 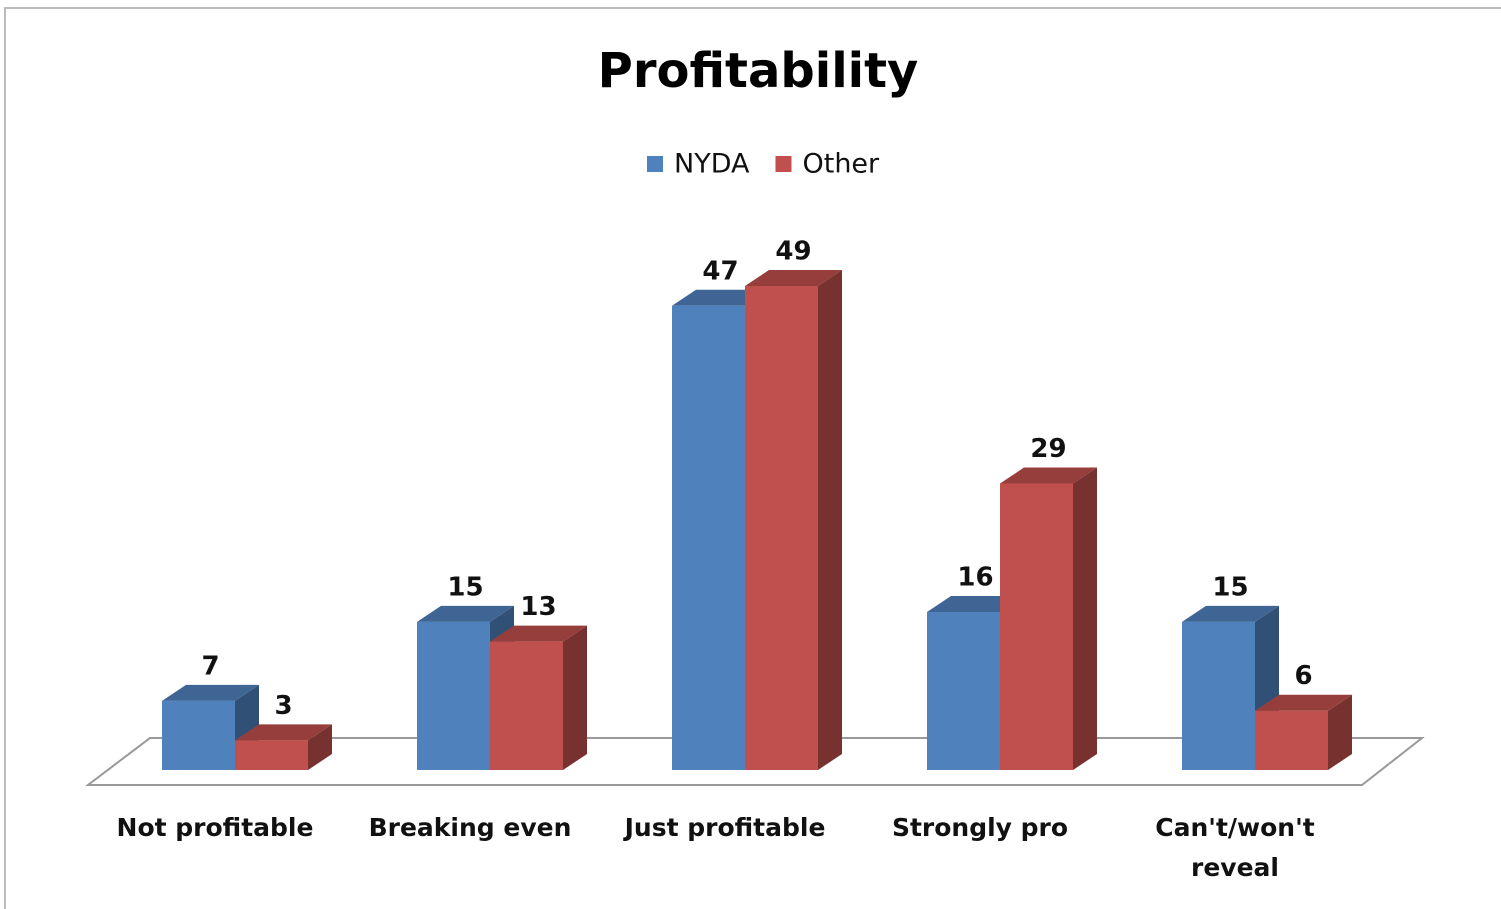 I want to click on data-label: 7, so click(x=210, y=666).